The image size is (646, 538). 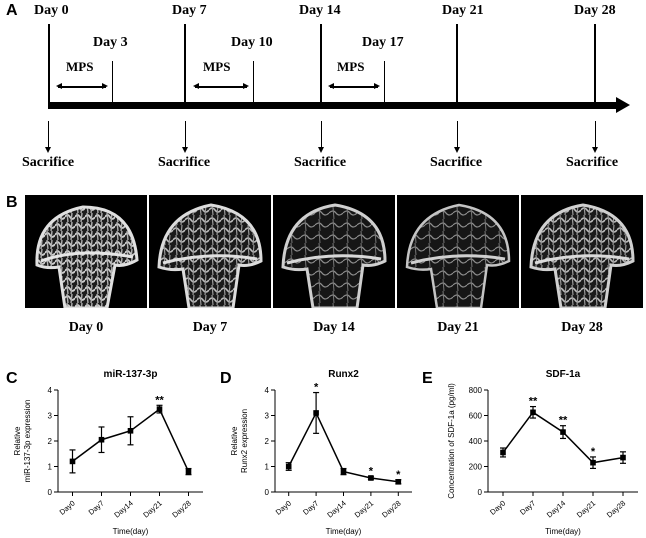 What do you see at coordinates (451, 441) in the screenshot?
I see `y-axis-label: Concentration of SDF-1a (pg/ml)` at bounding box center [451, 441].